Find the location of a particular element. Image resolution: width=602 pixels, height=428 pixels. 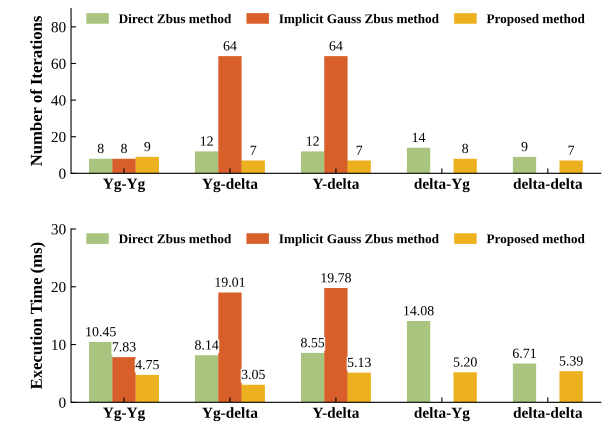

data-label: 8.55 is located at coordinates (312, 343).